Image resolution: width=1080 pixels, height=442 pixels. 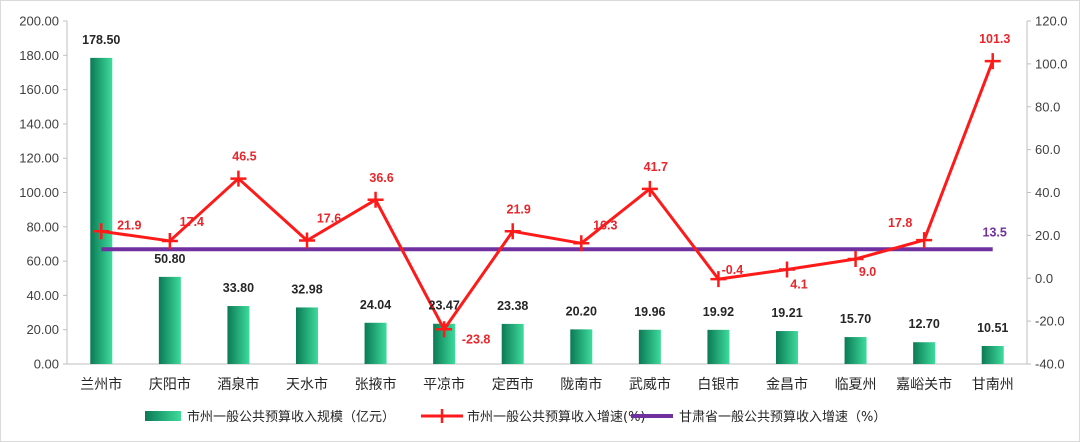 What do you see at coordinates (733, 270) in the screenshot?
I see `growth-value-label: -0.4` at bounding box center [733, 270].